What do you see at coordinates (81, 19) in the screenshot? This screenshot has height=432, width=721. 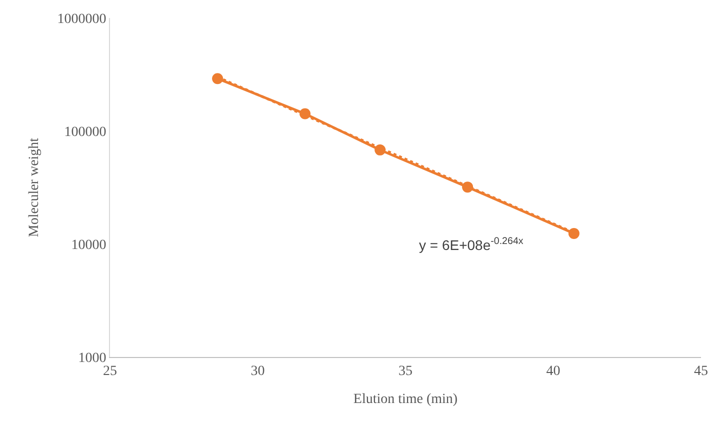 I see `y-tick-label: 1000000` at bounding box center [81, 19].